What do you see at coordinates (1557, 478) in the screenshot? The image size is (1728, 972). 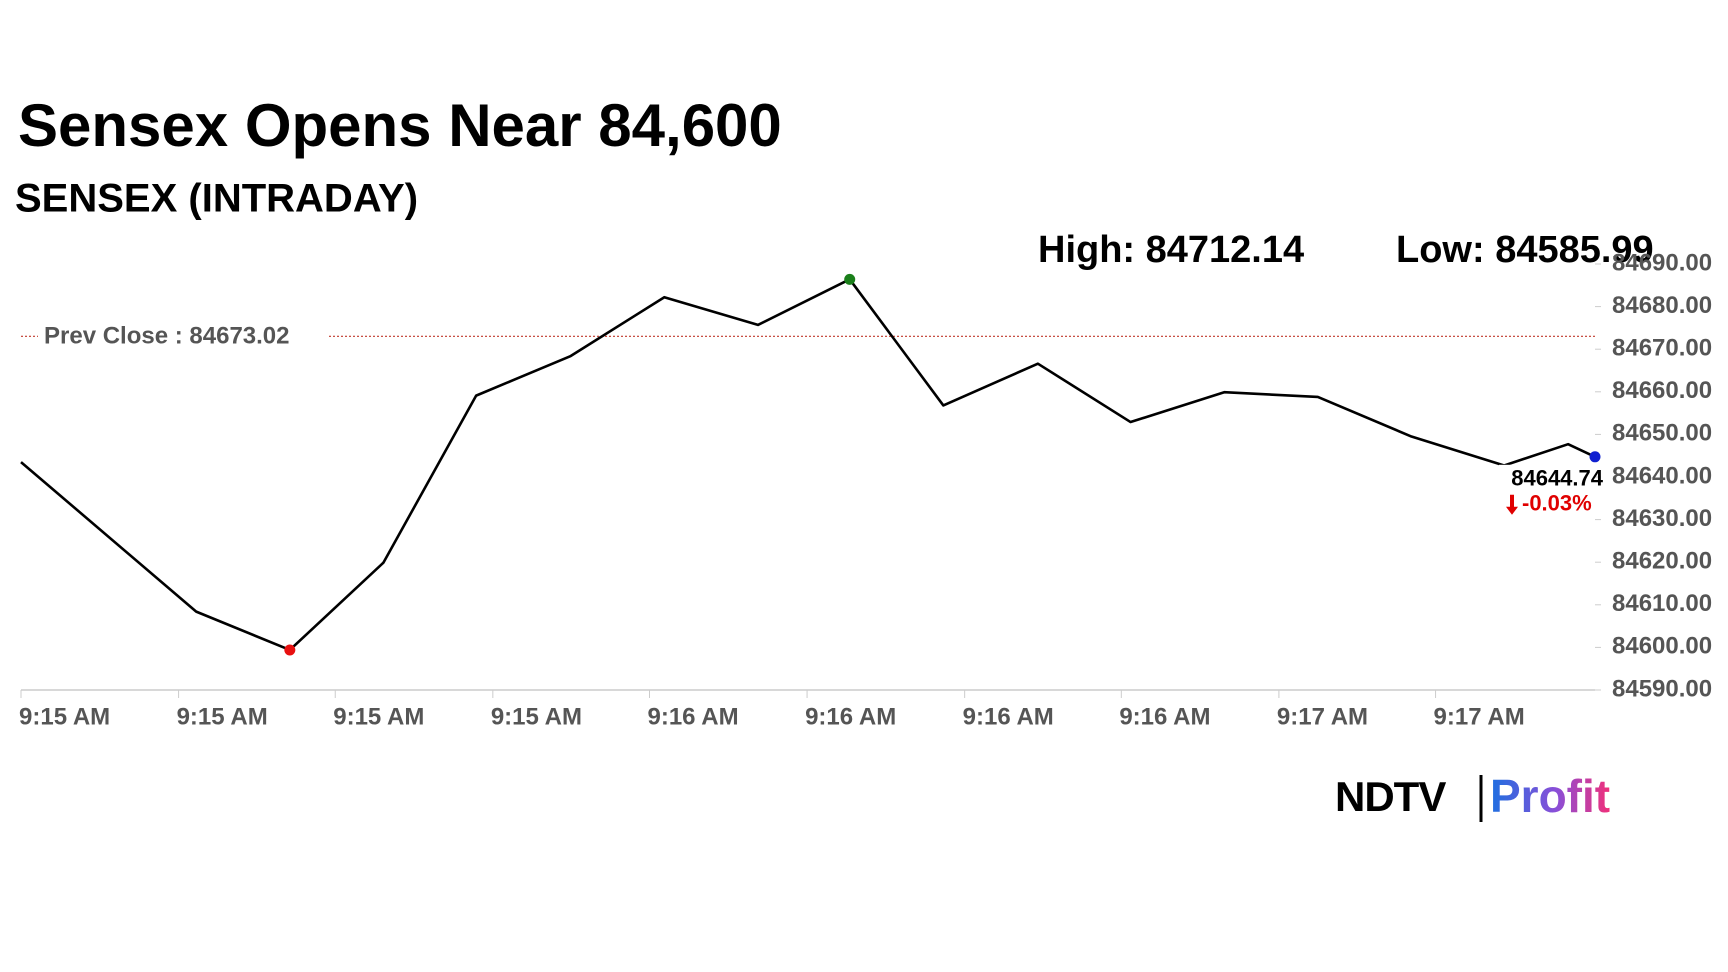 I see `last-value-label: 84644.74` at bounding box center [1557, 478].